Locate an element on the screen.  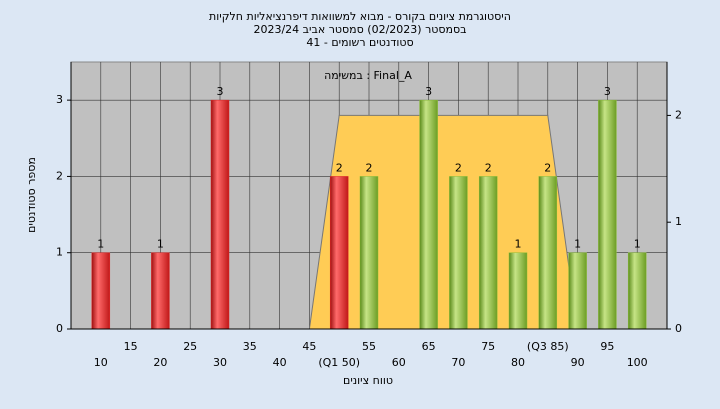
x-axis-label: טווח ציונים is located at coordinates (368, 380).